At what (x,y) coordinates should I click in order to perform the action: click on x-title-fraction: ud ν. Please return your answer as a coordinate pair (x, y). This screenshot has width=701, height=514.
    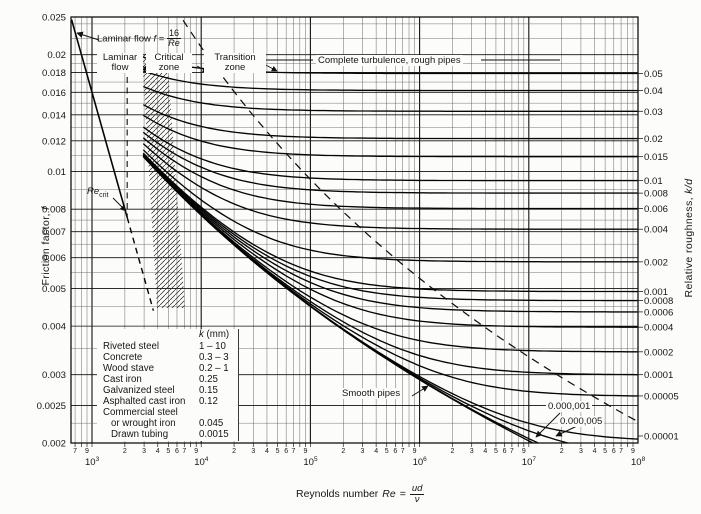
    Looking at the image, I should click on (417, 494).